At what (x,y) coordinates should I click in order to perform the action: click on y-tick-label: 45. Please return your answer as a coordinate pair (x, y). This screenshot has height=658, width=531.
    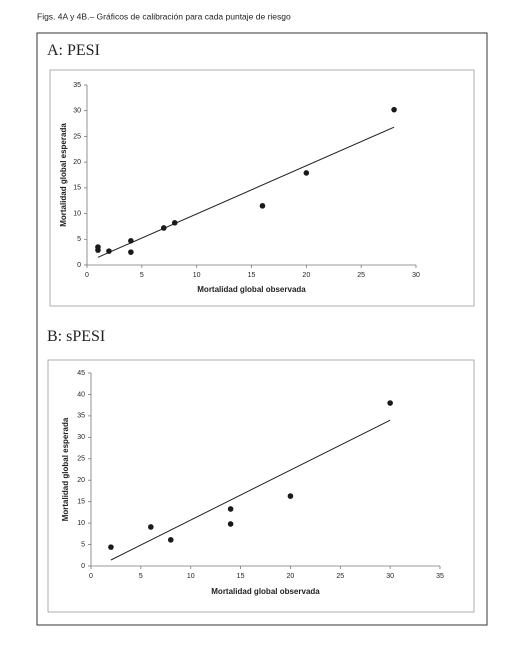
    Looking at the image, I should click on (81, 373).